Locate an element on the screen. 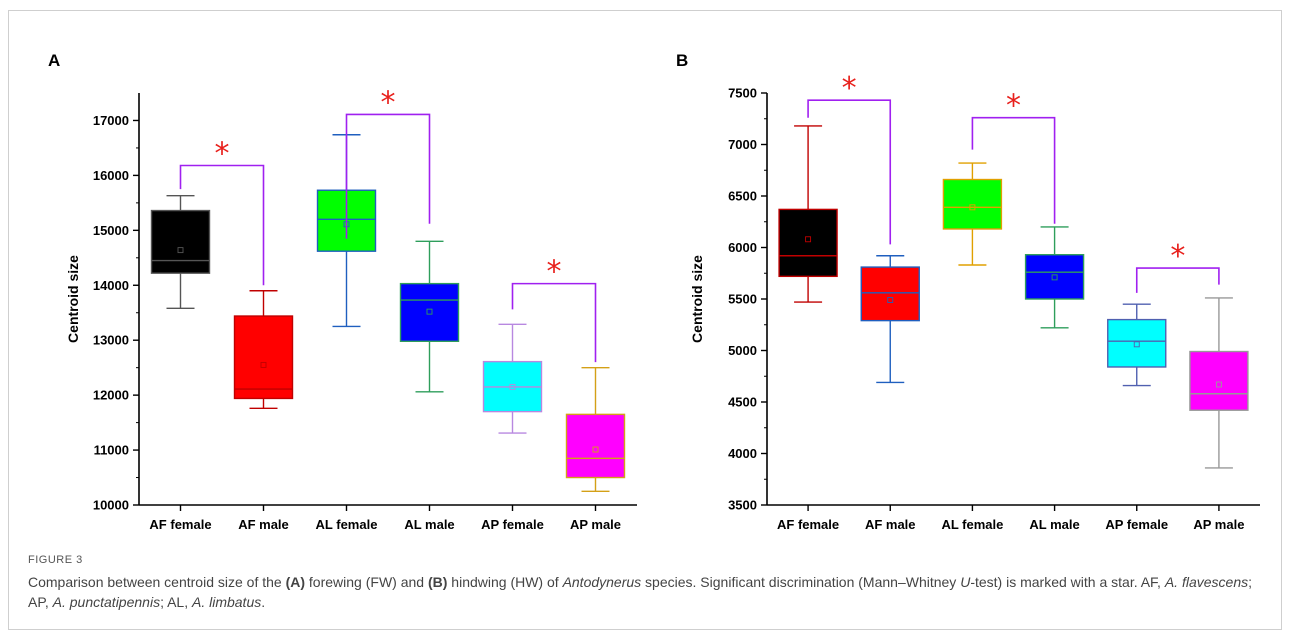  y-tick-label: 17000 is located at coordinates (111, 120).